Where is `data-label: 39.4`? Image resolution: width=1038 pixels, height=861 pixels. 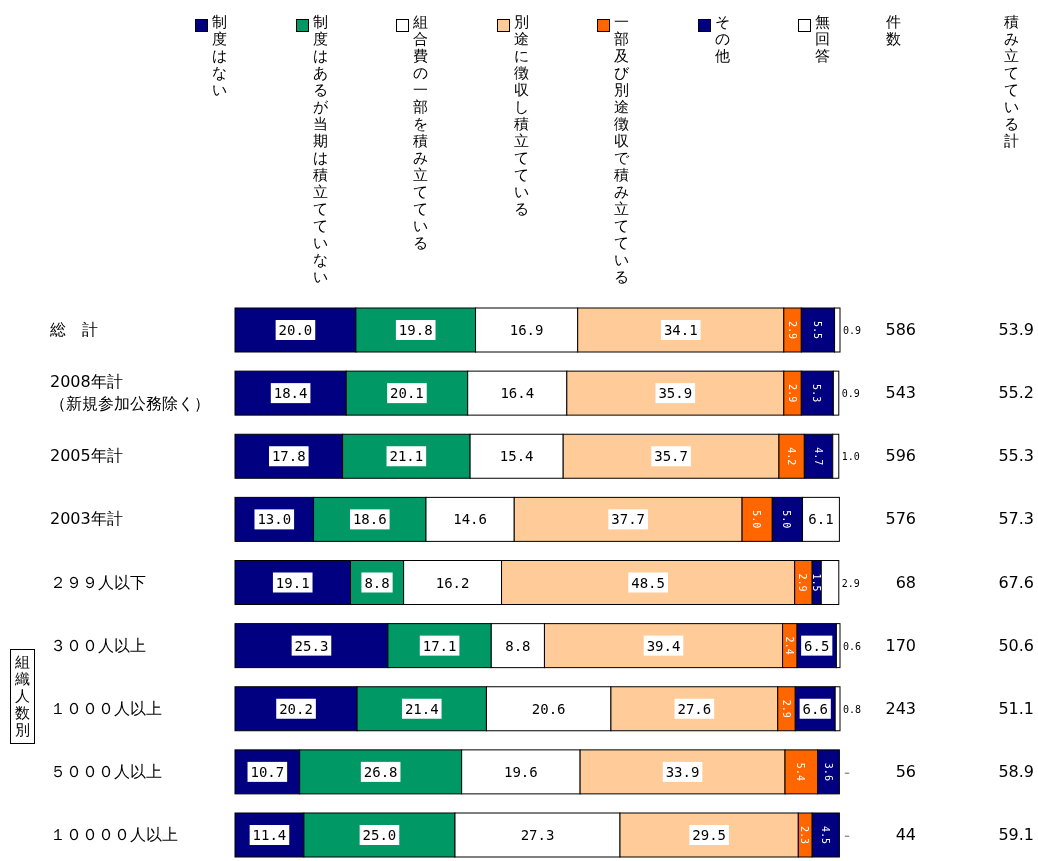
data-label: 39.4 is located at coordinates (663, 645).